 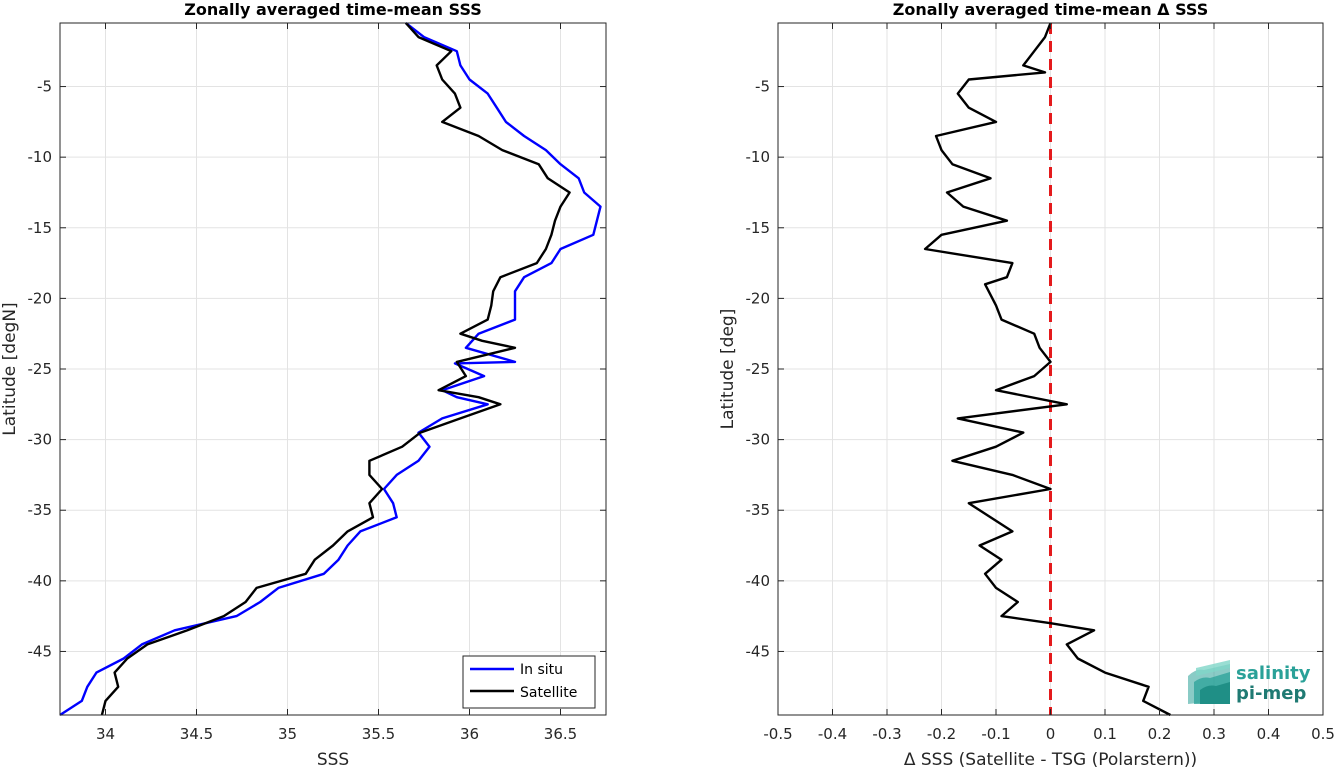 I want to click on salinity-pi-mep-logo: salinity pi-mep, so click(x=1249, y=682).